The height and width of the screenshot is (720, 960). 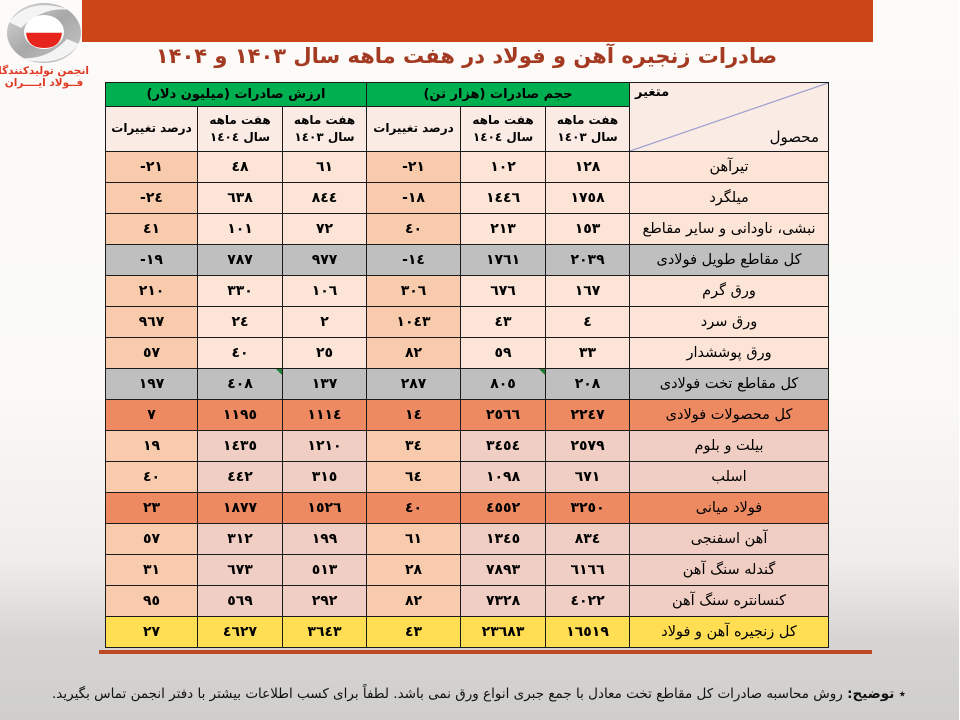 What do you see at coordinates (589, 446) in the screenshot?
I see `volume-1403-cell: ٢٥٧٩` at bounding box center [589, 446].